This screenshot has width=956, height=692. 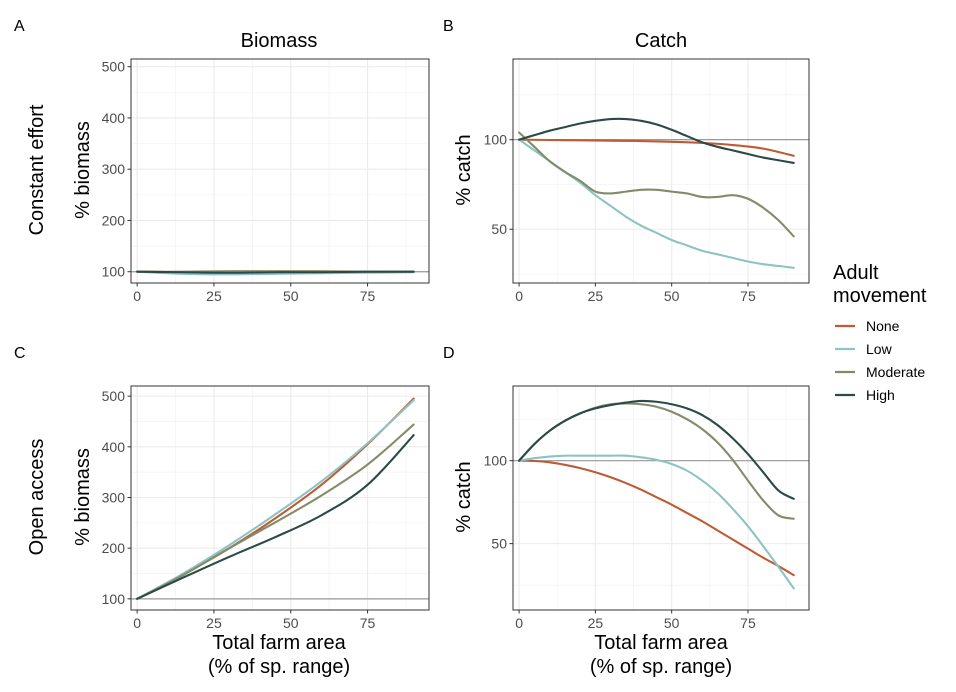 What do you see at coordinates (275, 272) in the screenshot?
I see `series-line-a-high` at bounding box center [275, 272].